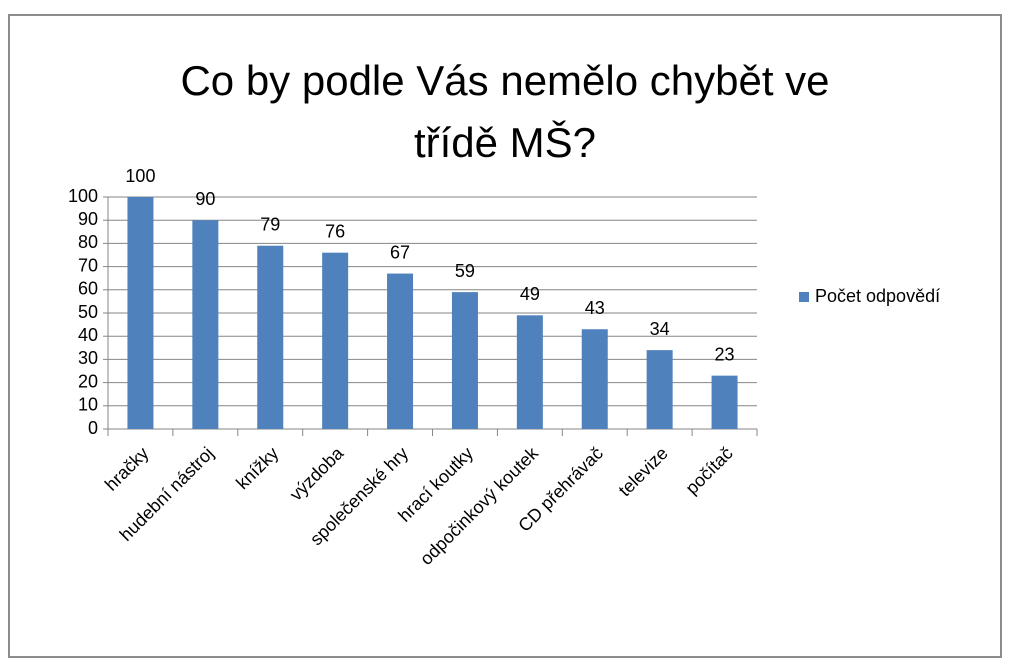 Image resolution: width=1012 pixels, height=666 pixels. I want to click on data-label: 49, so click(530, 294).